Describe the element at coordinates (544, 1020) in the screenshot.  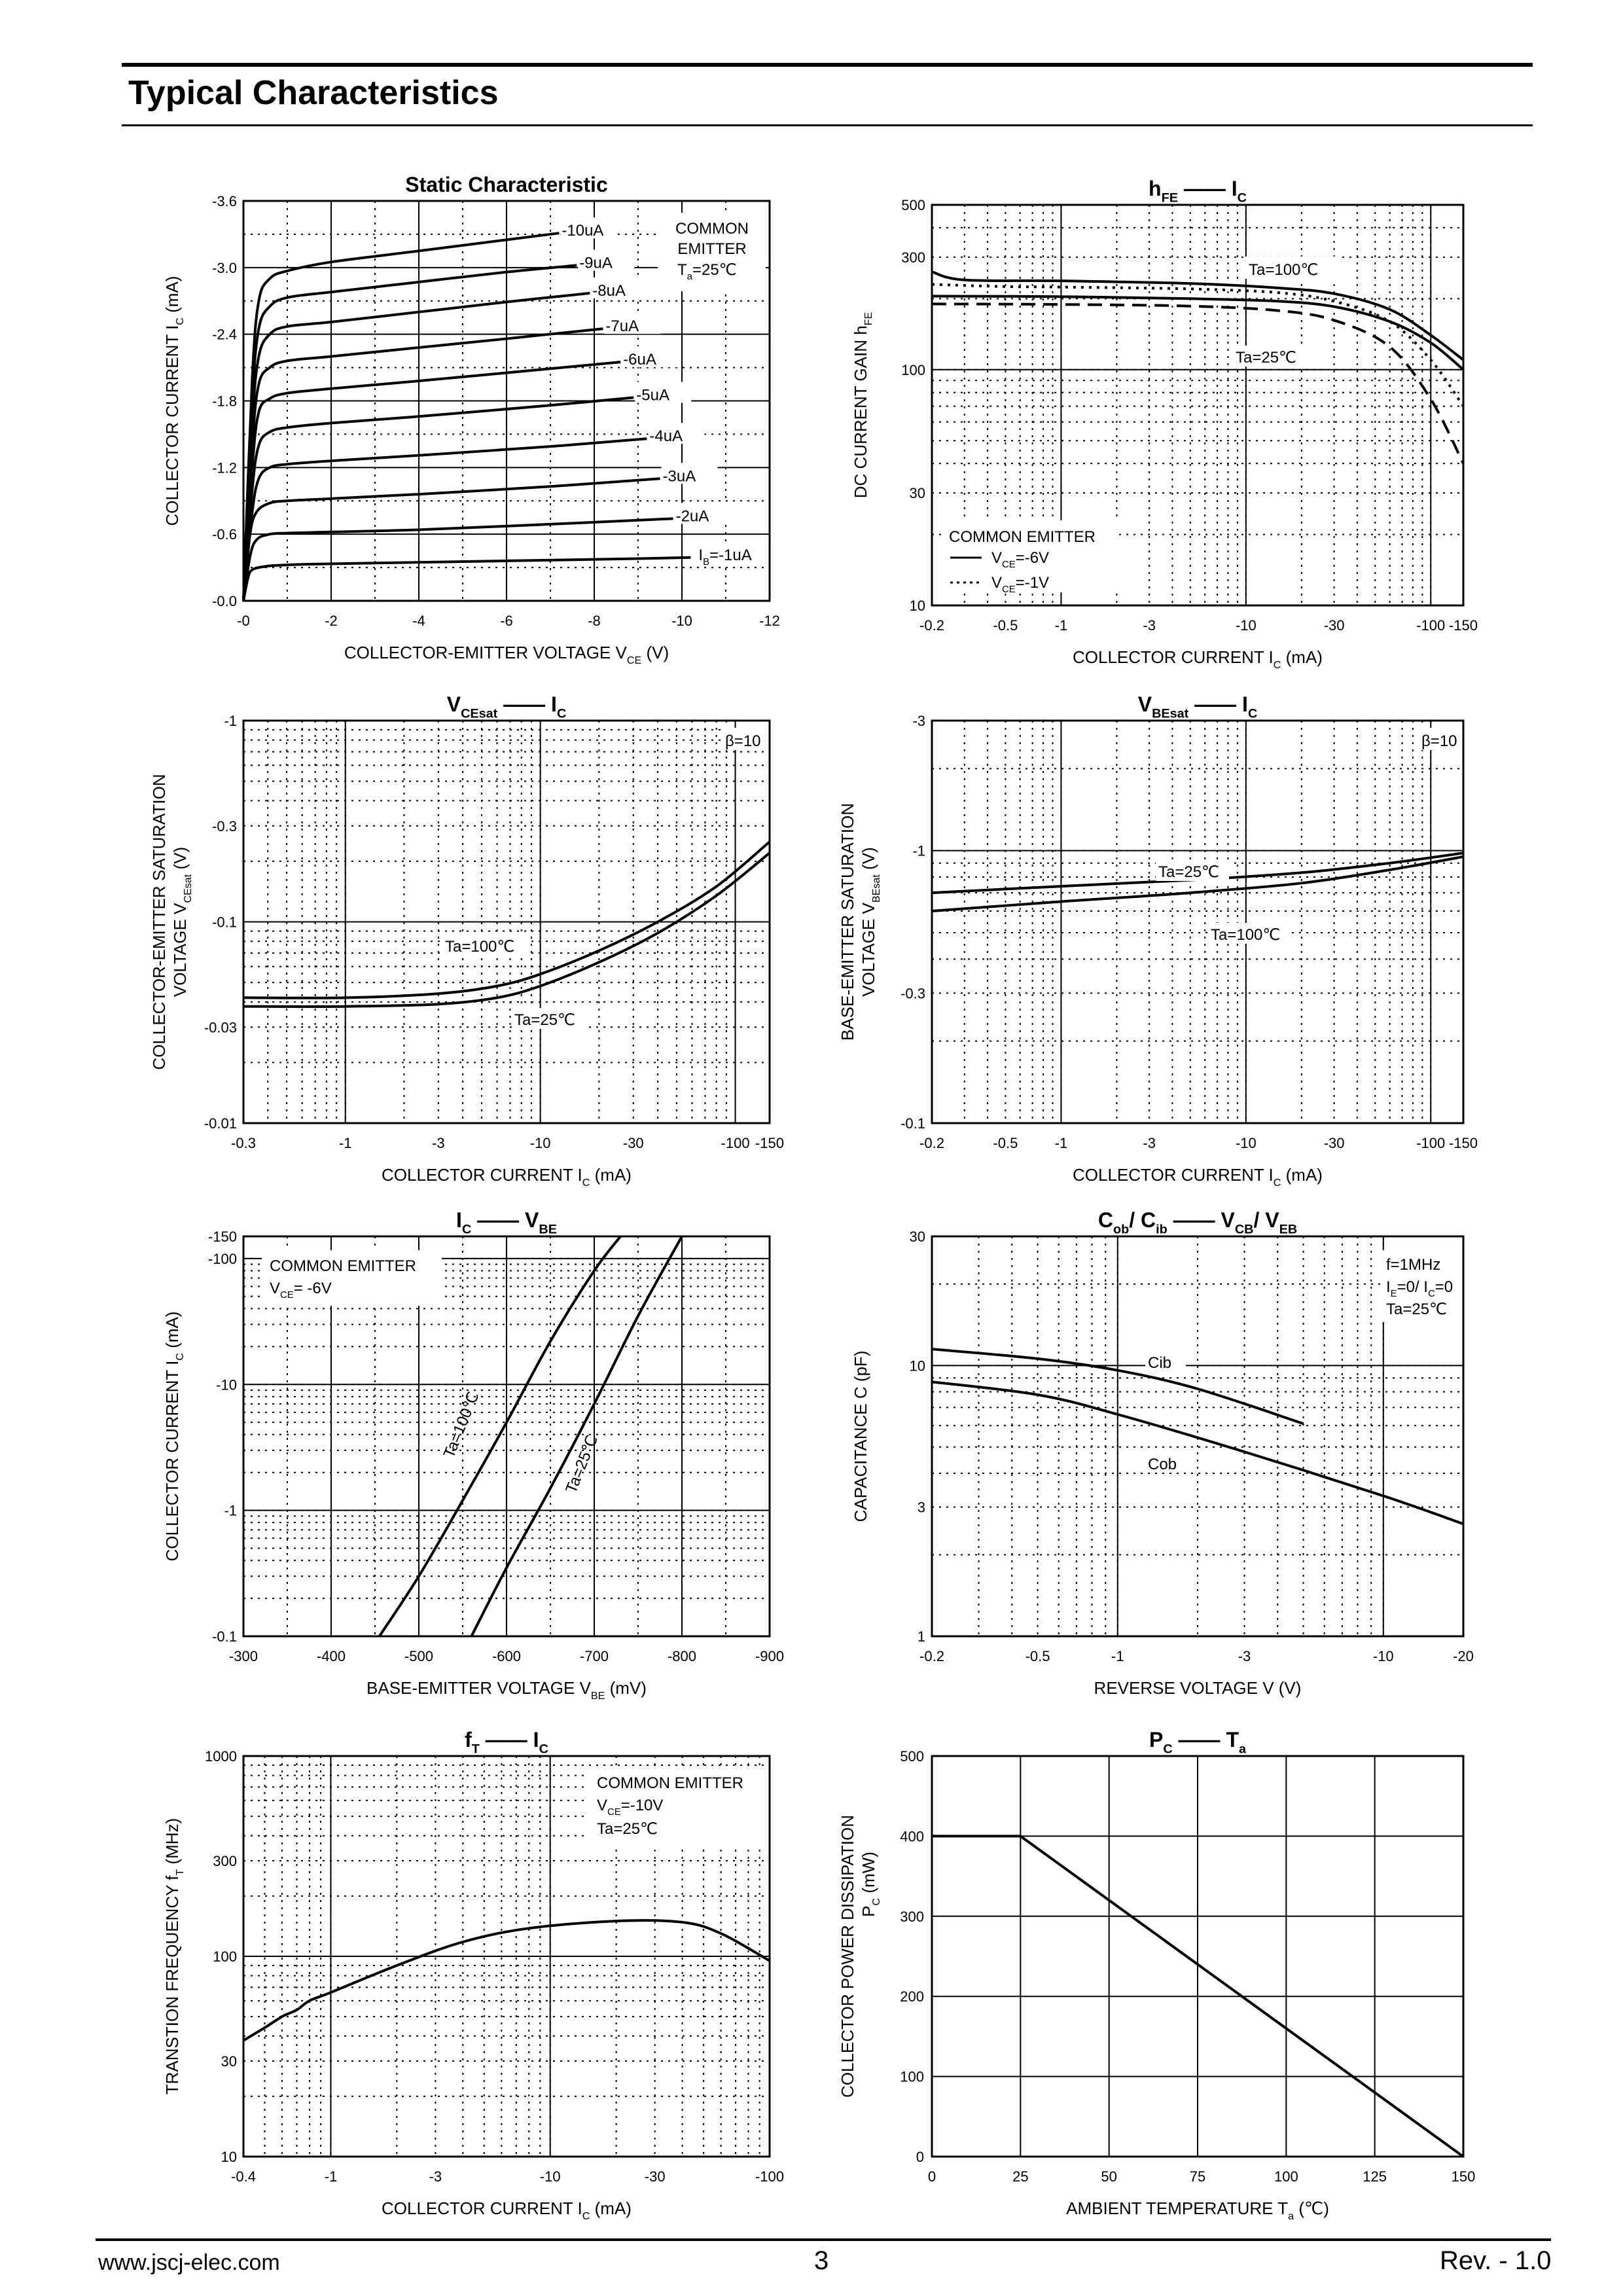
I see `vcesat-annotation-2: Ta=25℃` at that location.